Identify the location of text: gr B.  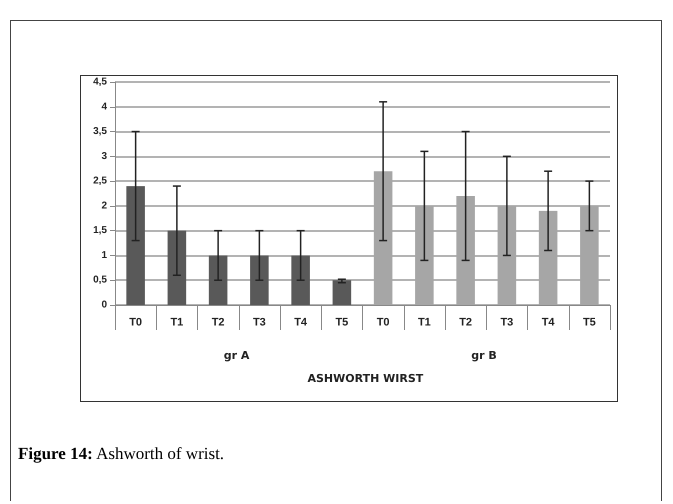
(484, 355).